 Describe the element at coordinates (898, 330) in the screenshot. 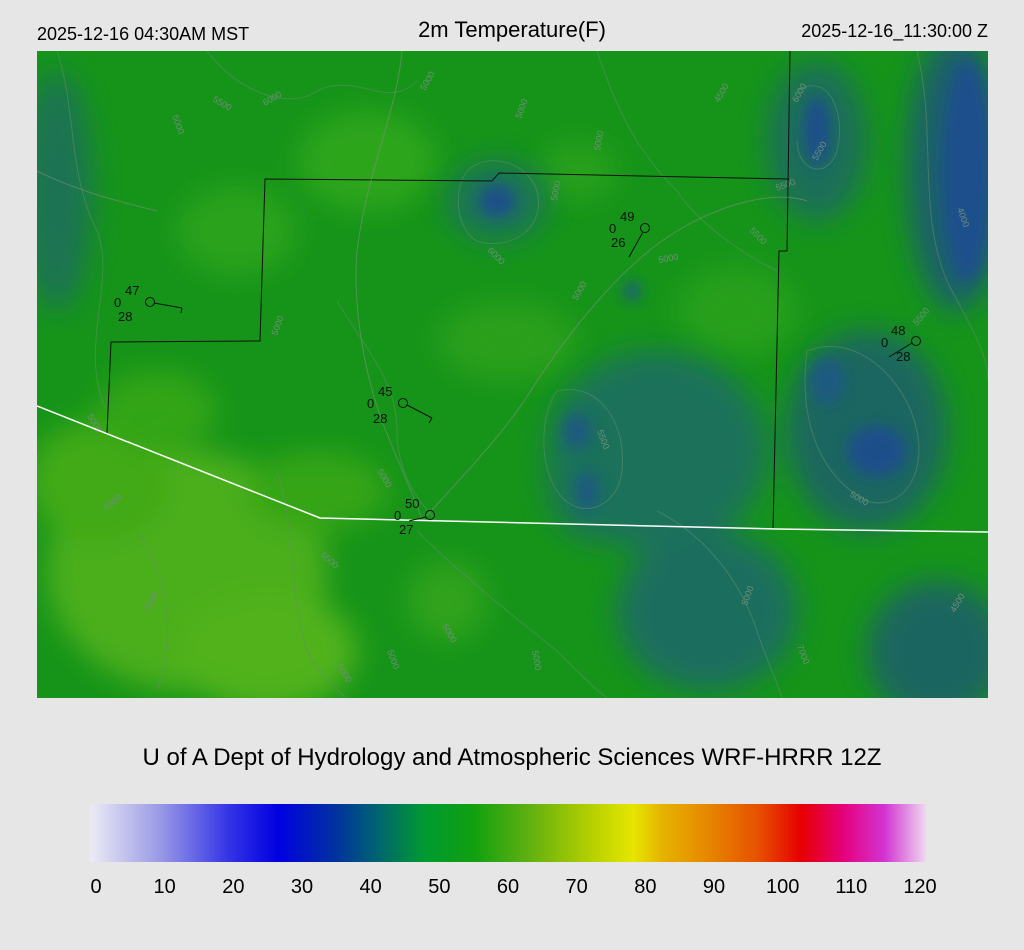

I see `station-temp: 48` at that location.